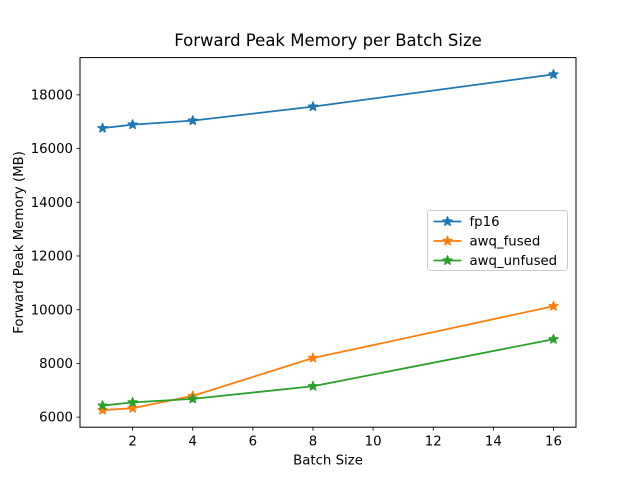 The width and height of the screenshot is (640, 480). I want to click on legend-marker-awq_unfused, so click(447, 260).